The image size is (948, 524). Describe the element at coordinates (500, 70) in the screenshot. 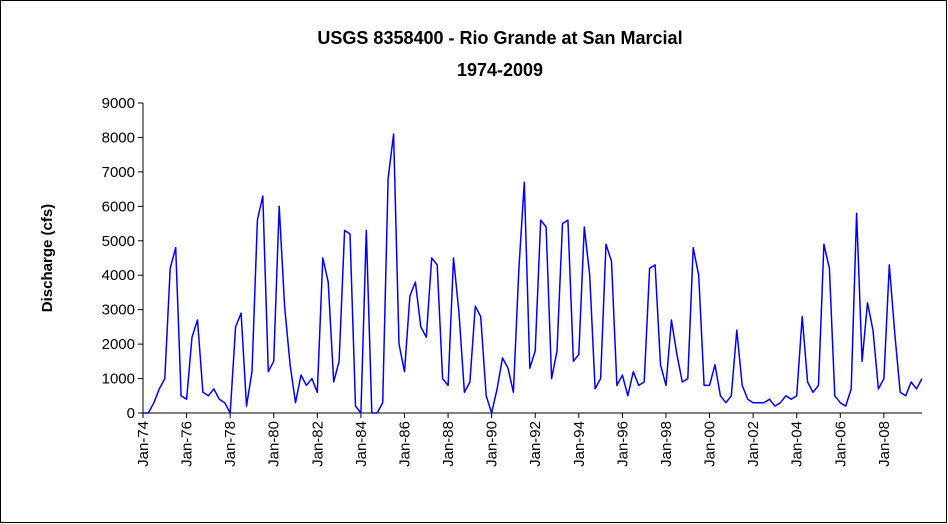

I see `chart-subtitle: 1974-2009` at that location.